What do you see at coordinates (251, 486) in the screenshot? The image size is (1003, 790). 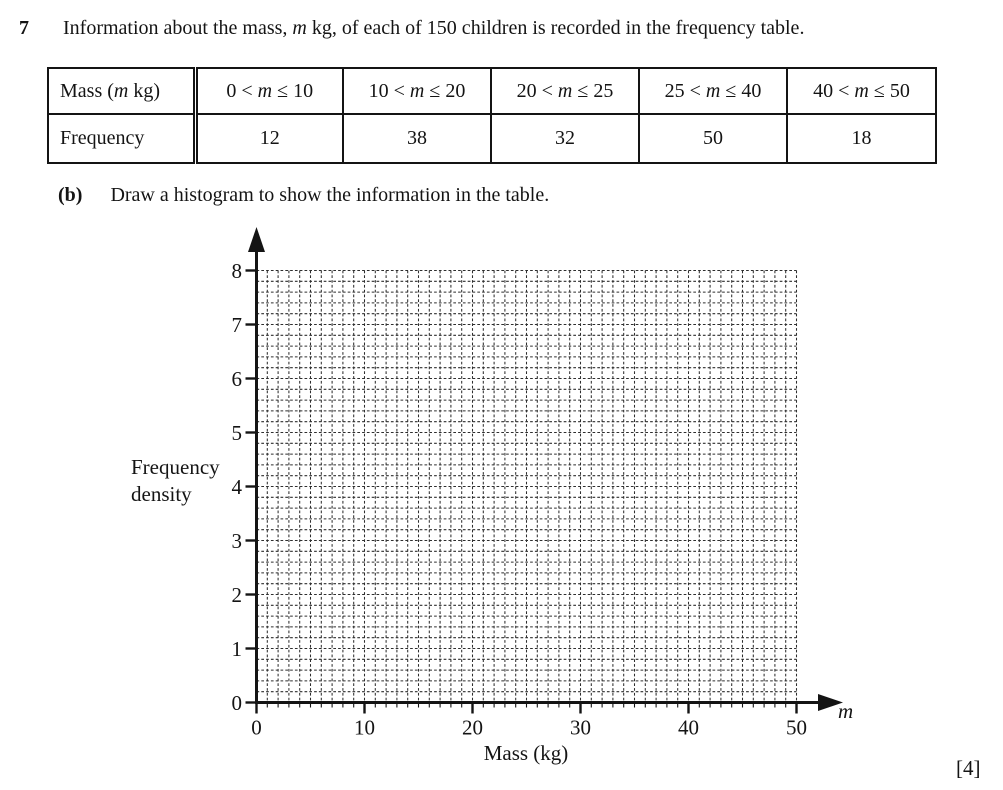 I see `y-axis-ticks` at bounding box center [251, 486].